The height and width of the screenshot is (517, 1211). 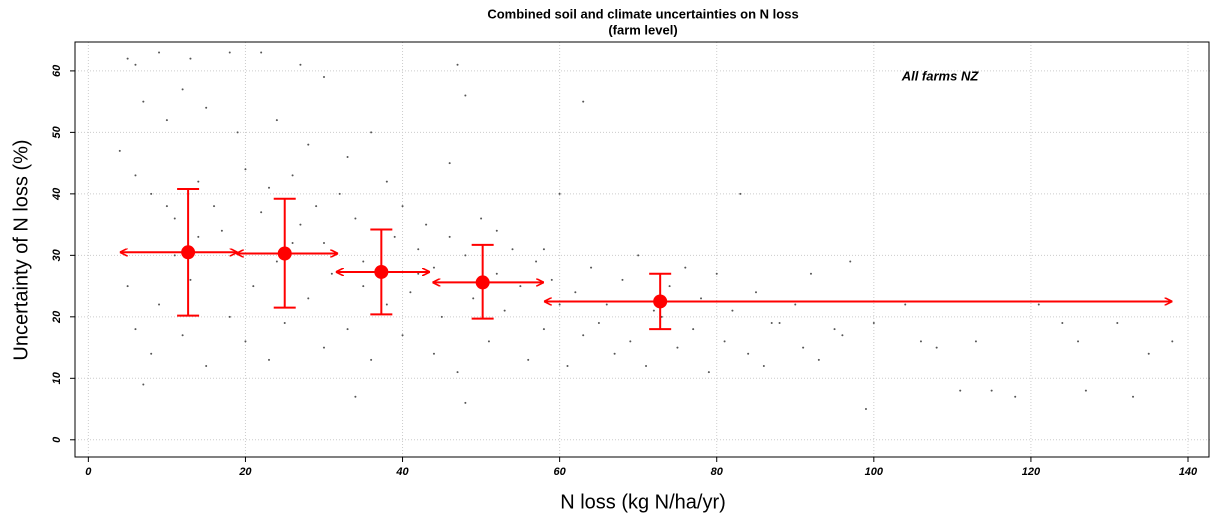 I want to click on x-axis-label: N loss (kg N/ha/yr), so click(x=643, y=502).